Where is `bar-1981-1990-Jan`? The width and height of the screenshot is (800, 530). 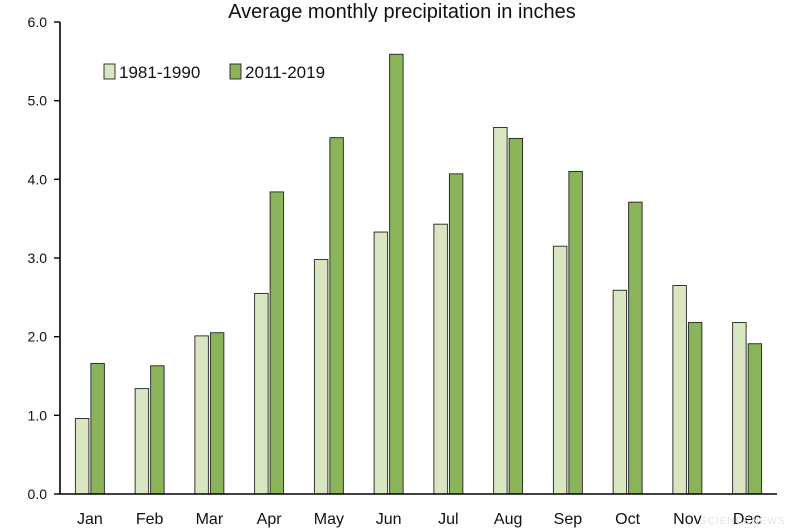
bar-1981-1990-Jan is located at coordinates (82, 456).